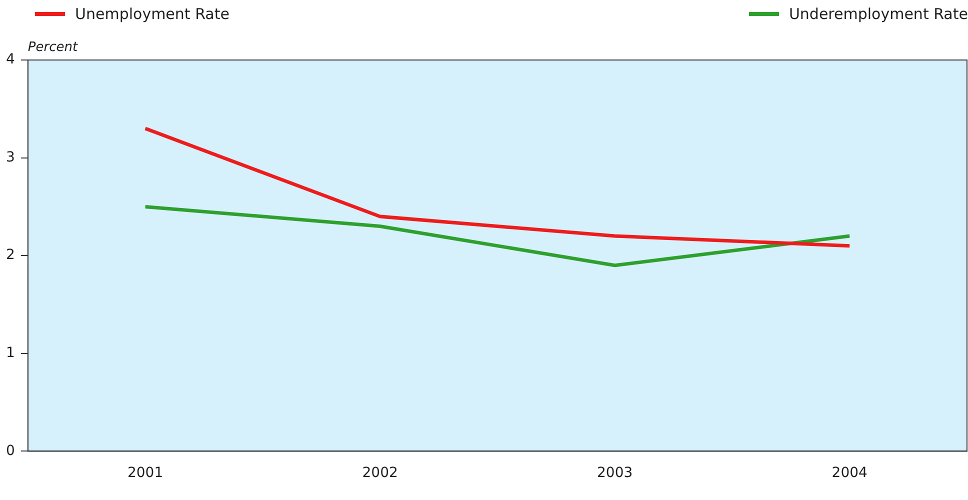 Image resolution: width=968 pixels, height=500 pixels. Describe the element at coordinates (10, 60) in the screenshot. I see `y-tick-label: 4` at that location.